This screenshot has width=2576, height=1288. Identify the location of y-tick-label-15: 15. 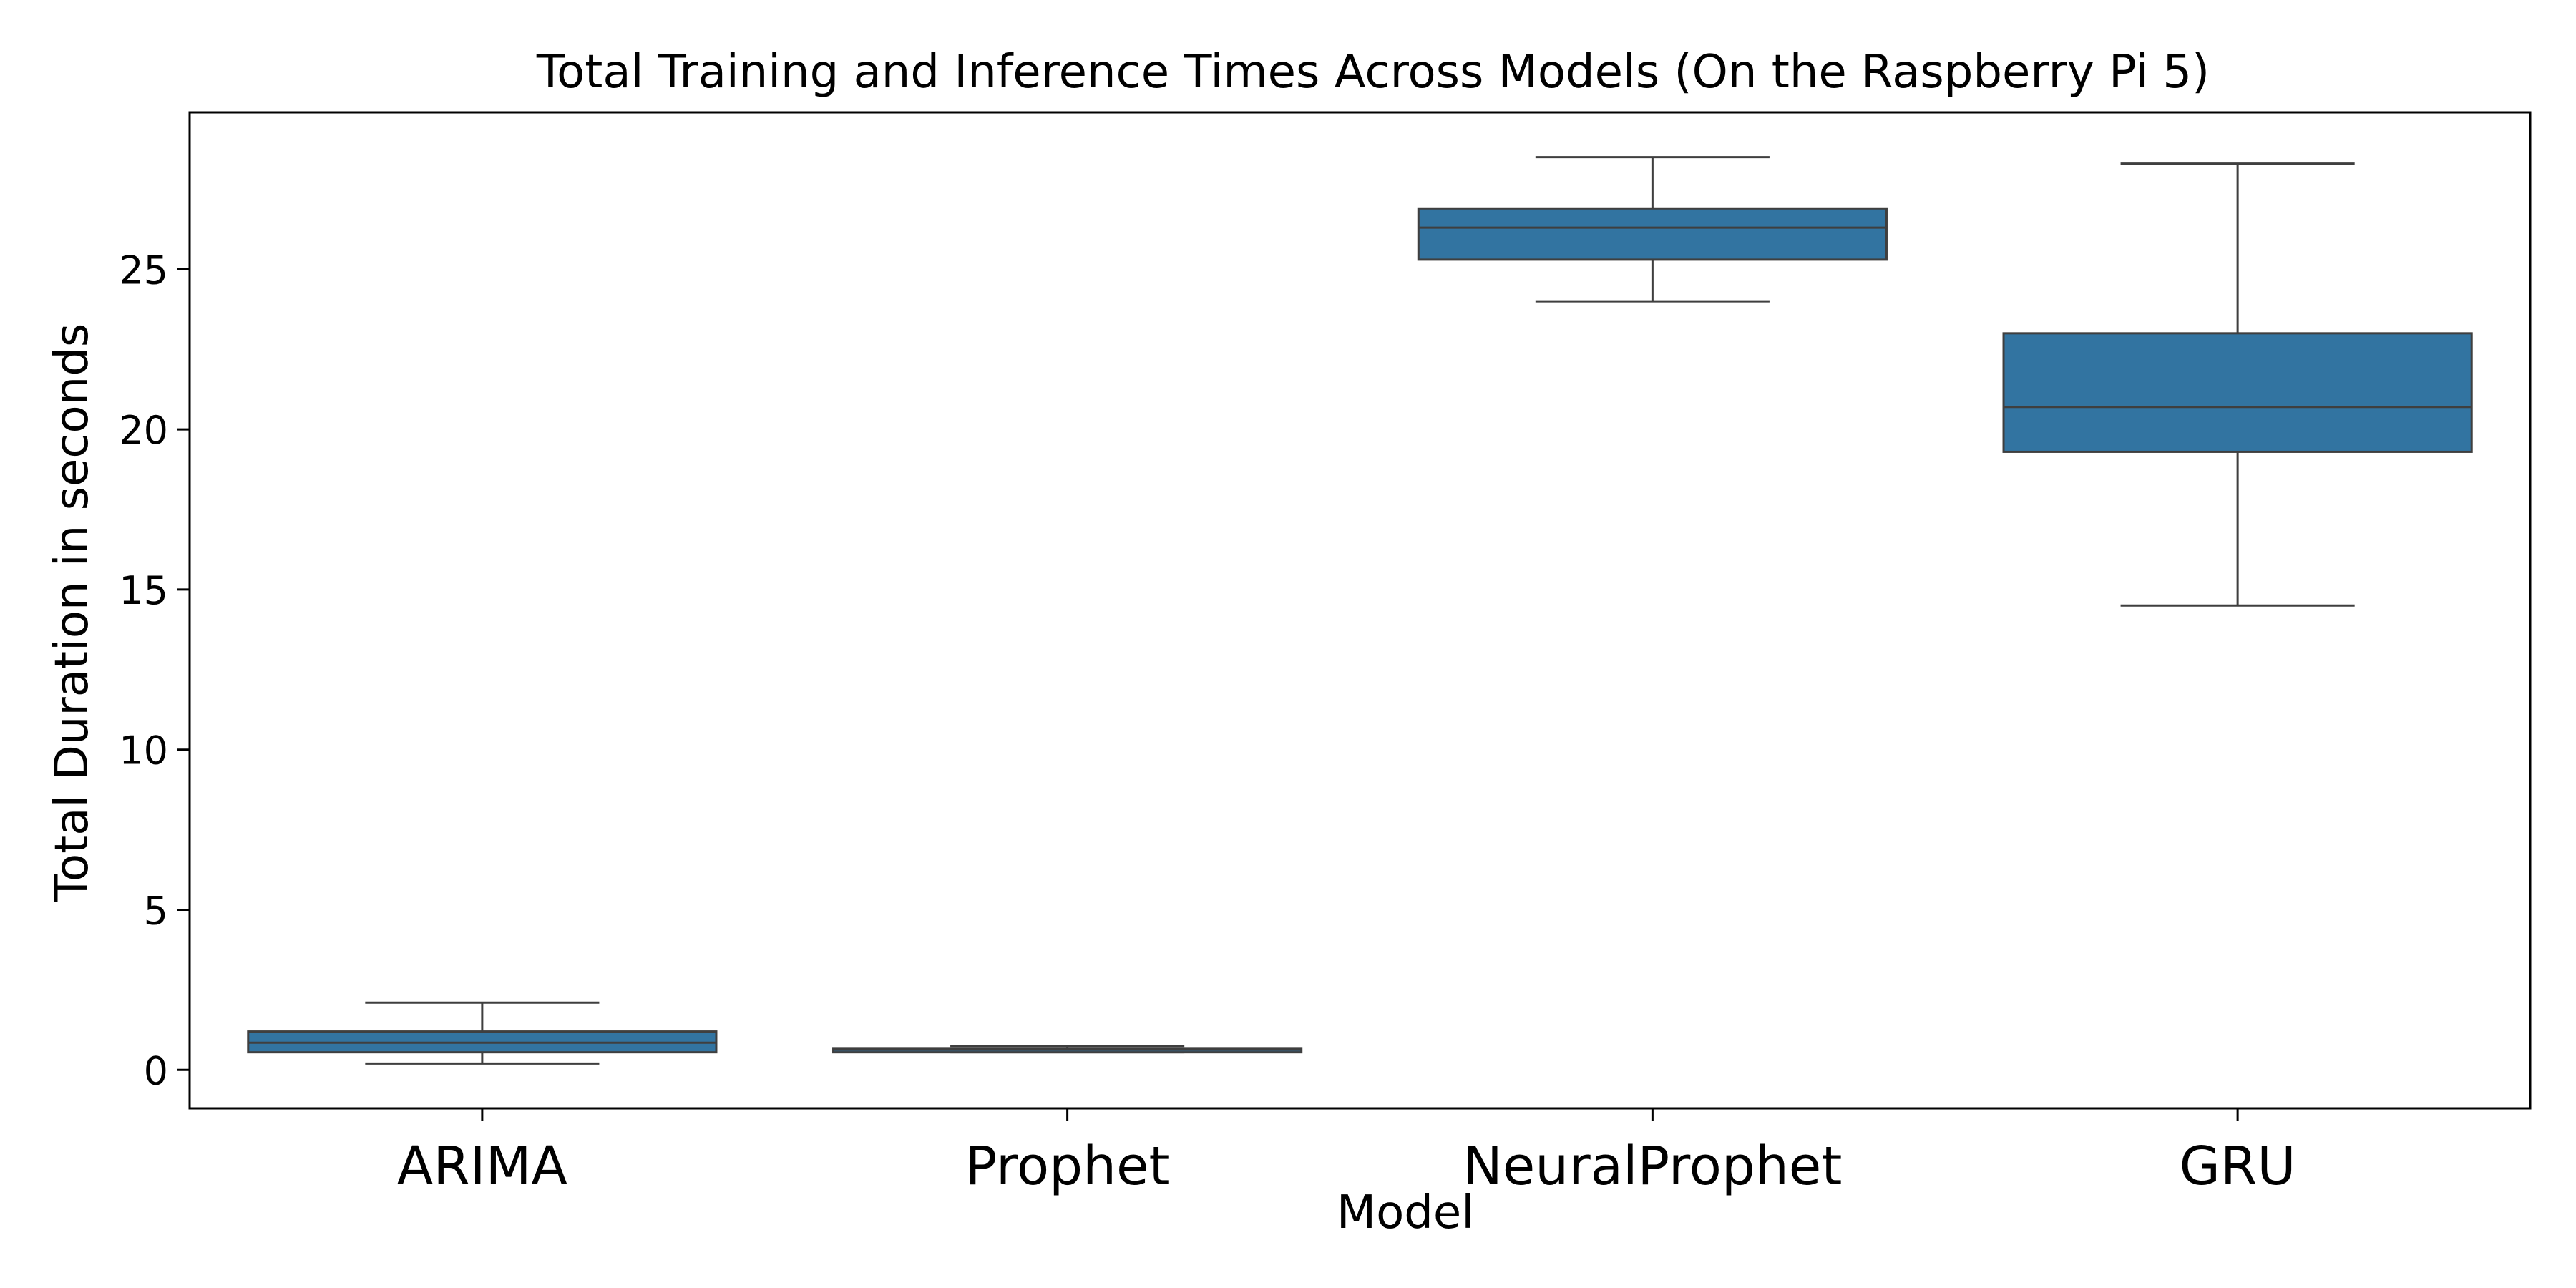
(143, 590).